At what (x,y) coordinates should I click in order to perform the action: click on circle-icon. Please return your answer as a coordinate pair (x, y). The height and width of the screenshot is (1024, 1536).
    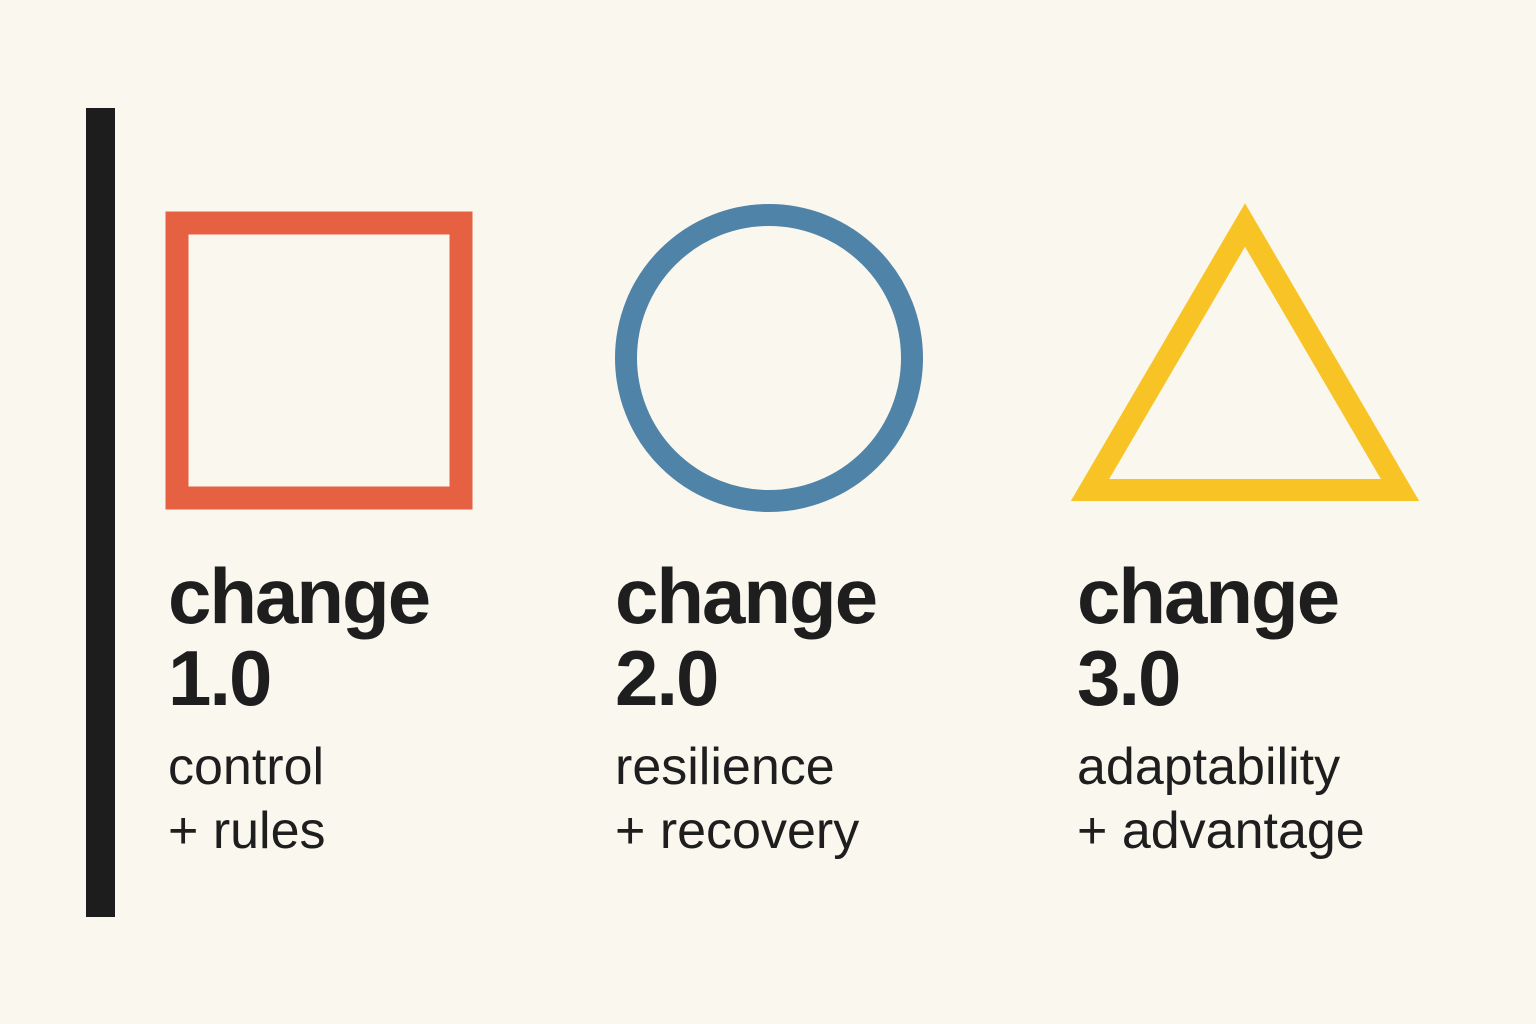
    Looking at the image, I should click on (769, 358).